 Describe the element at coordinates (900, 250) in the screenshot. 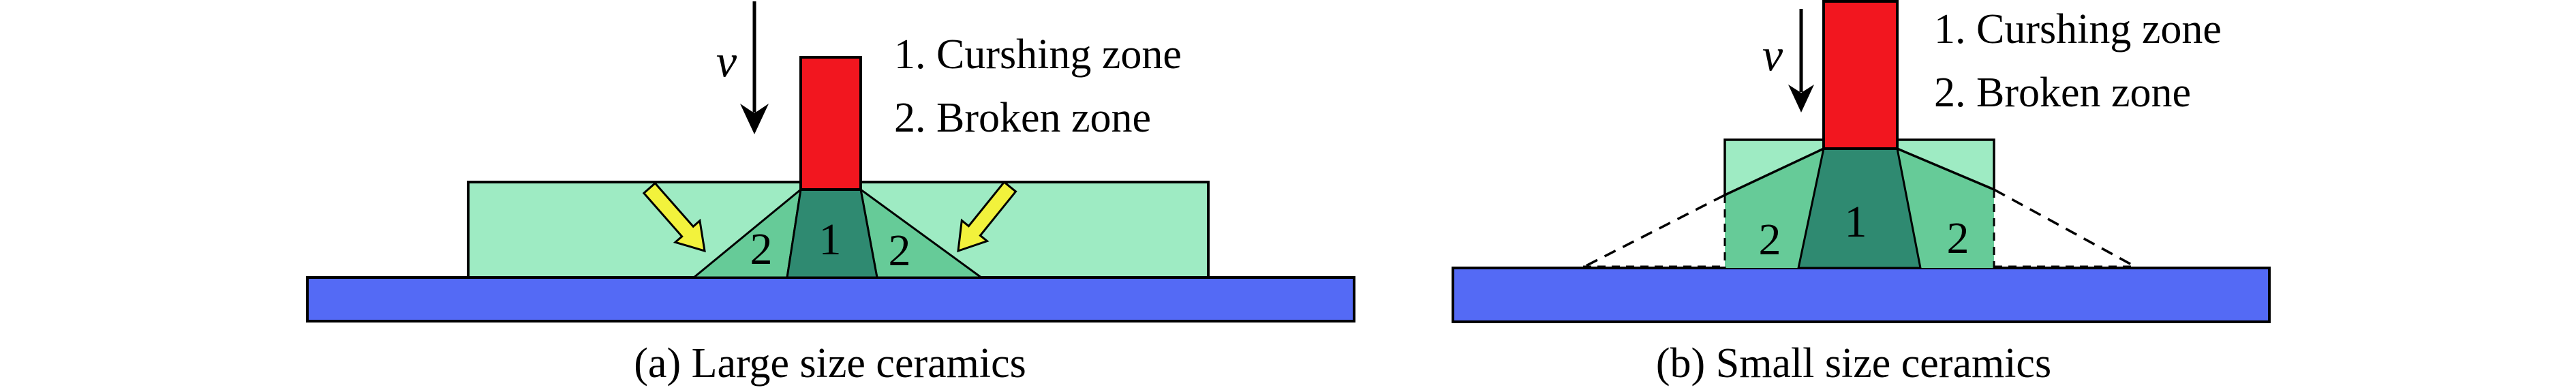

I see `broken-zone-number-right-a: 2` at that location.